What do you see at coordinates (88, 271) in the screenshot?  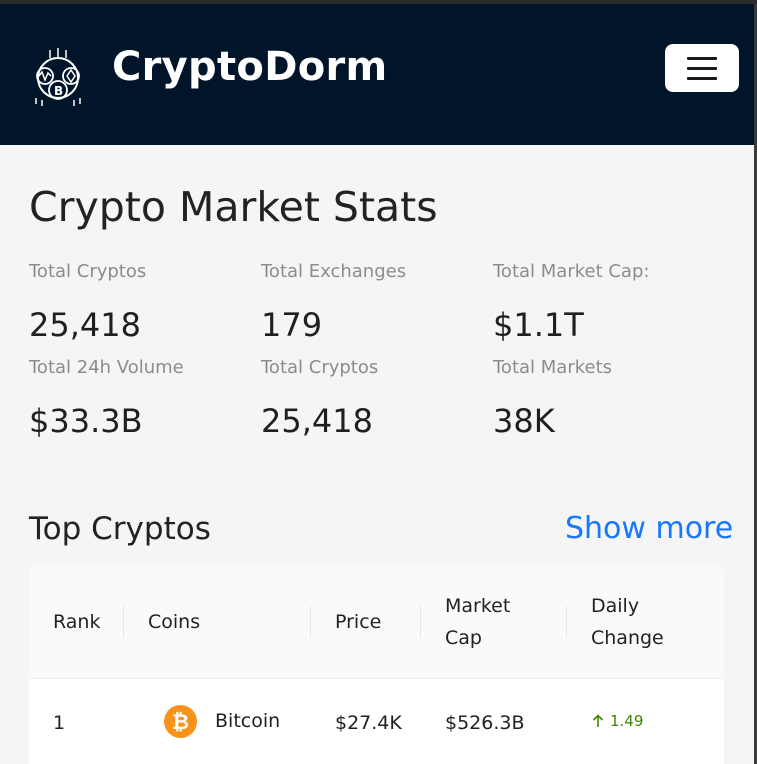 I see `stat-label-total-cryptos: Total Cryptos` at bounding box center [88, 271].